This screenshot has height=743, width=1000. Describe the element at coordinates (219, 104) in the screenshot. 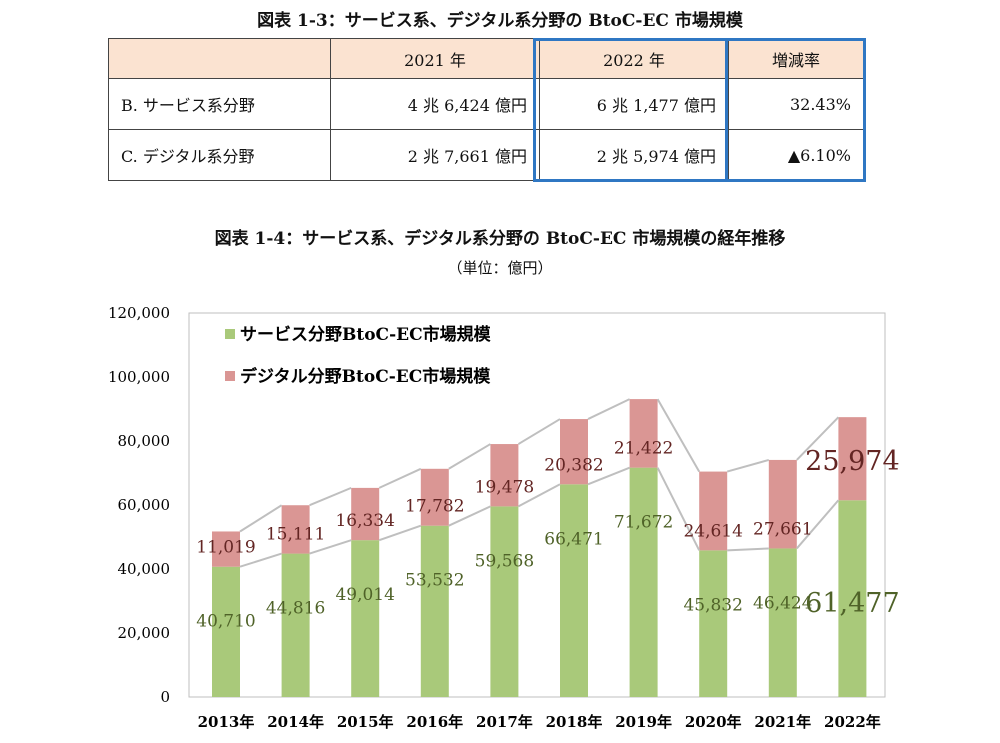

I see `row-label: B. サービス系分野` at that location.